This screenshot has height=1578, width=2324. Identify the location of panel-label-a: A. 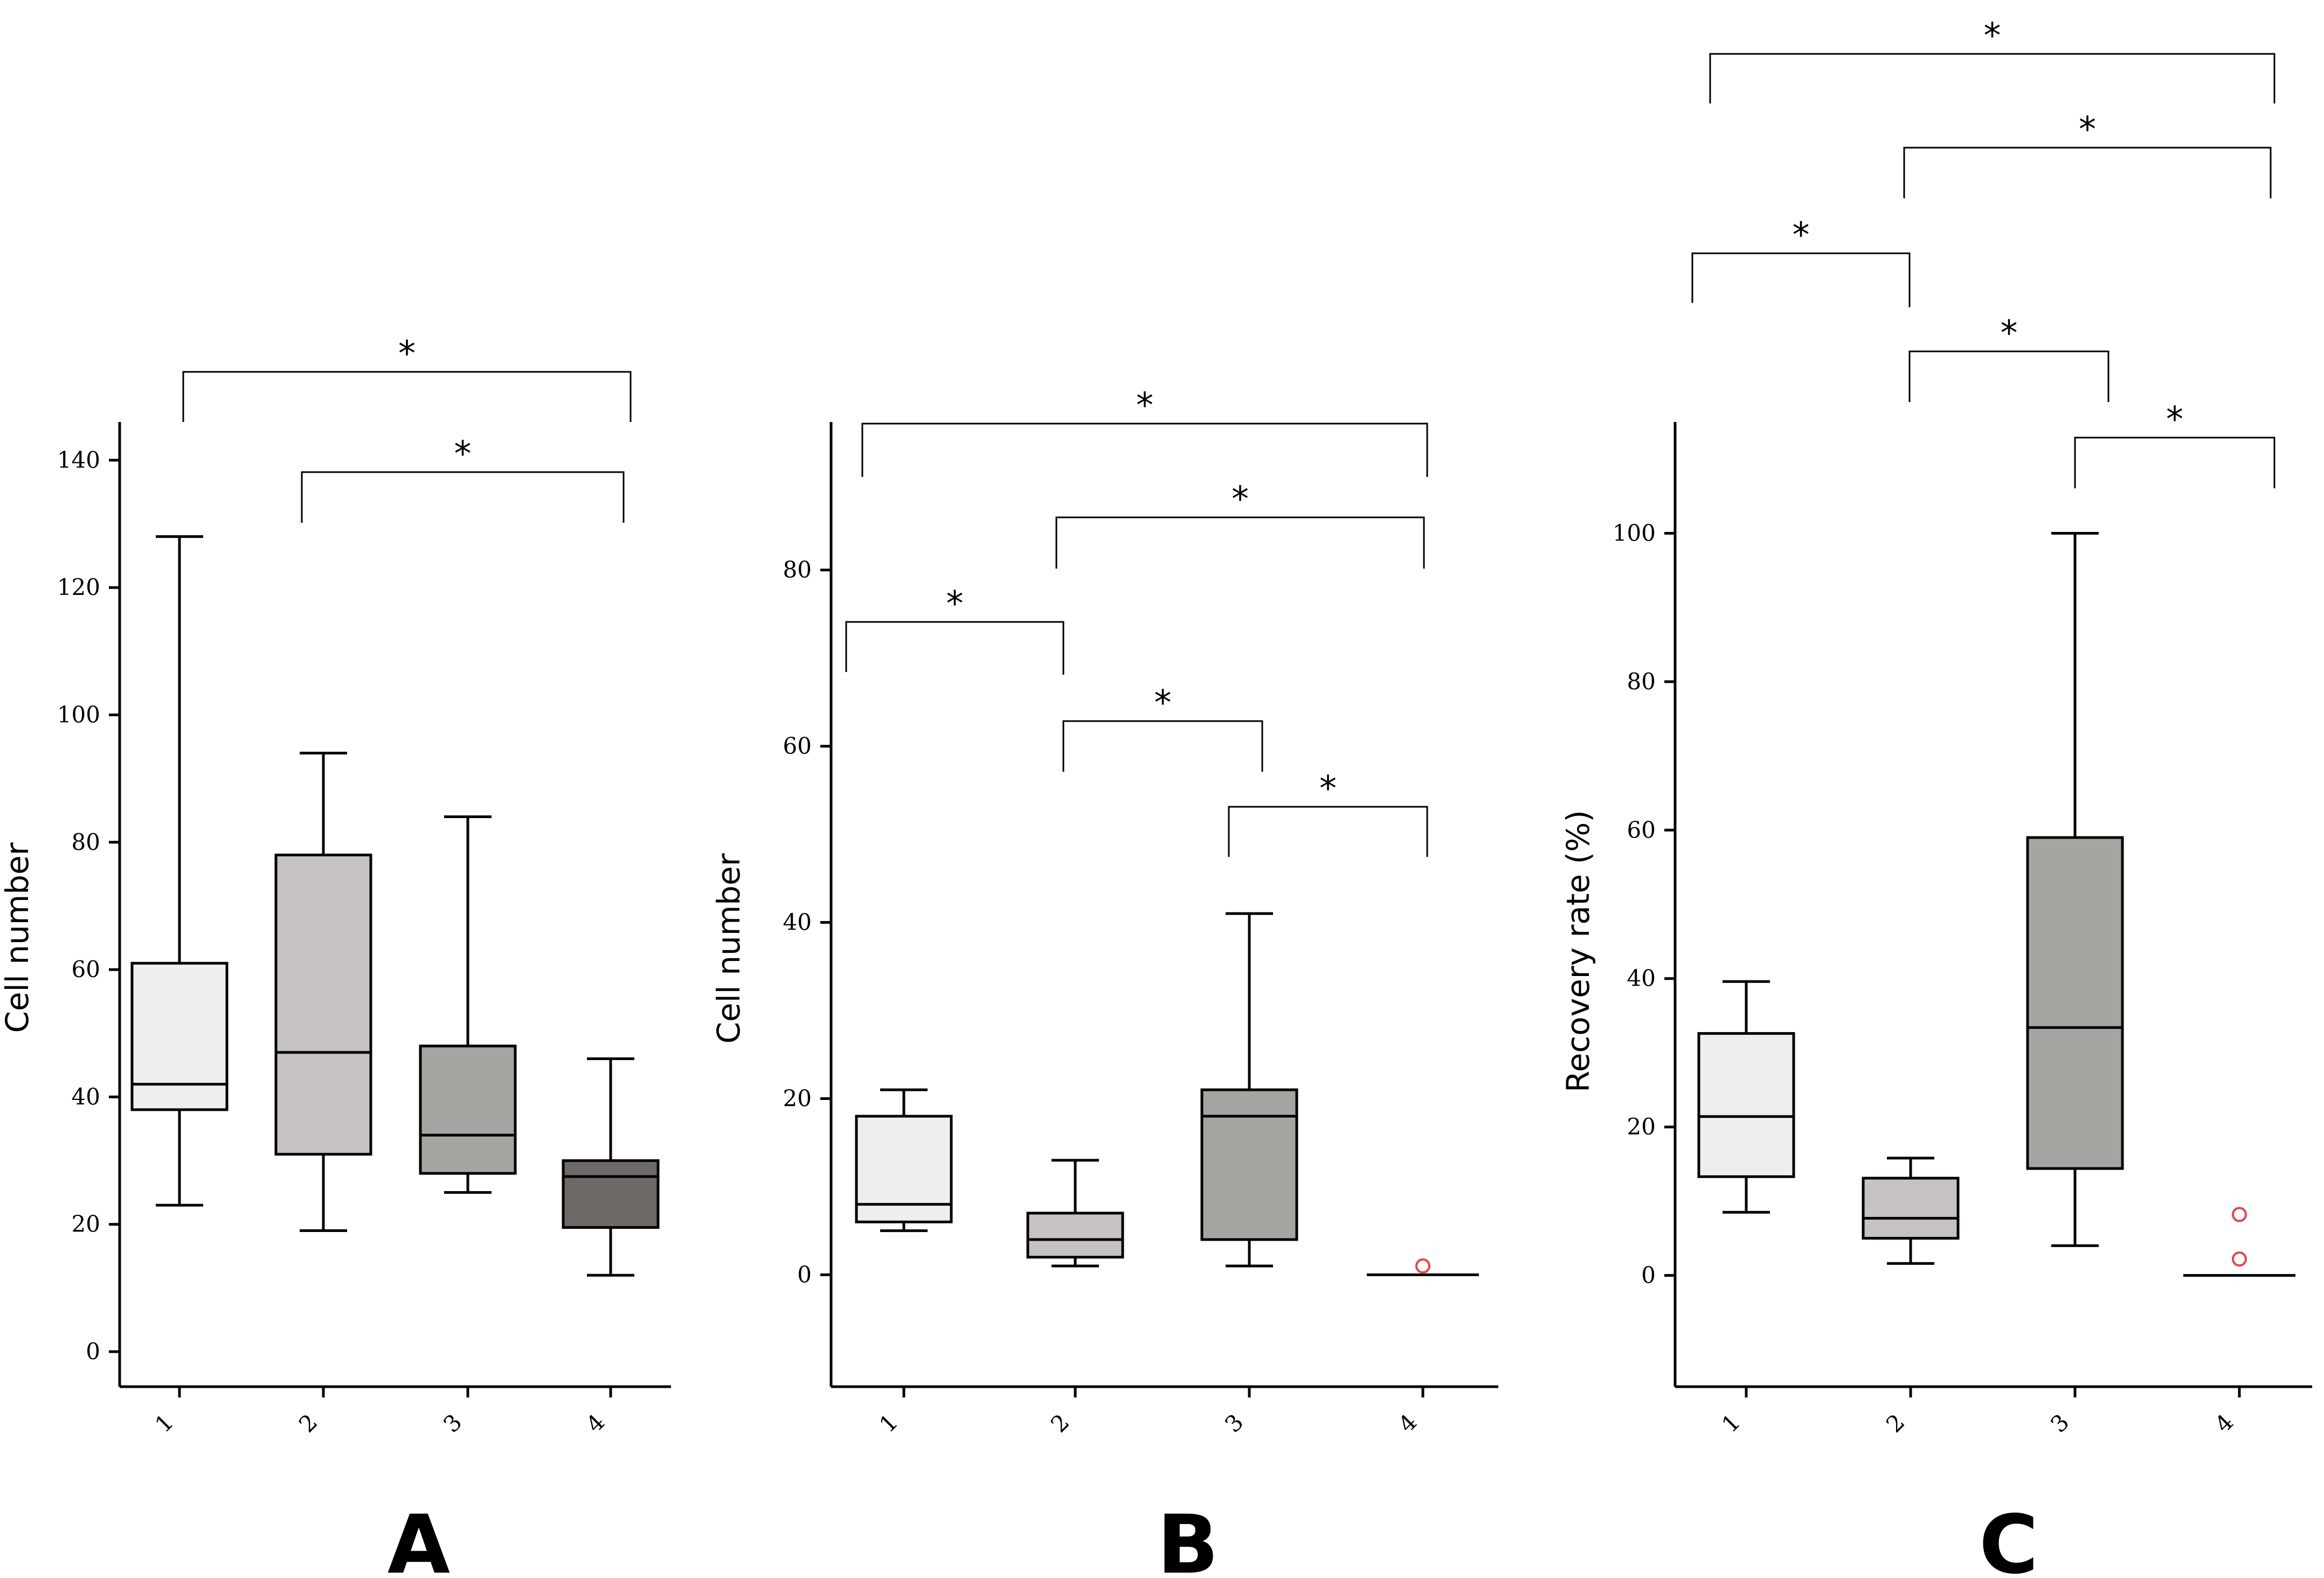
(419, 1538).